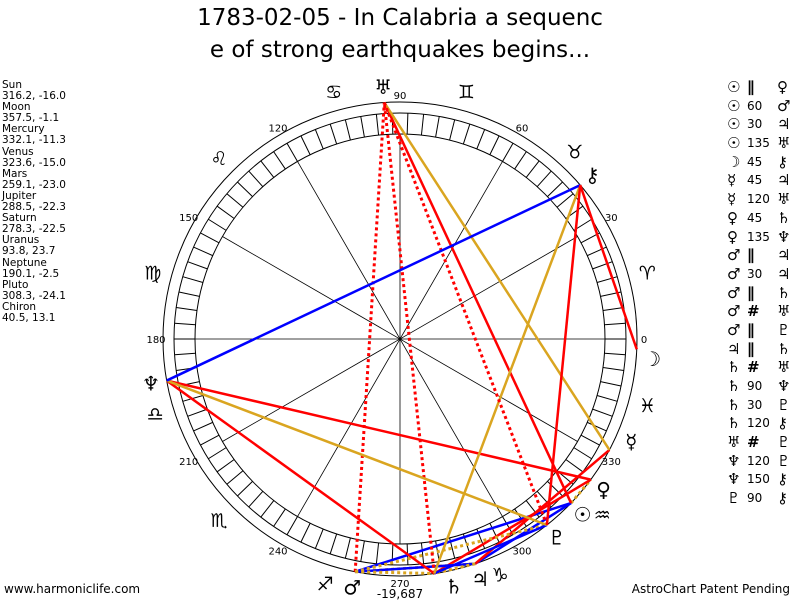 The image size is (800, 600). What do you see at coordinates (333, 93) in the screenshot?
I see `zodiac-sign-icon: ♋︎` at bounding box center [333, 93].